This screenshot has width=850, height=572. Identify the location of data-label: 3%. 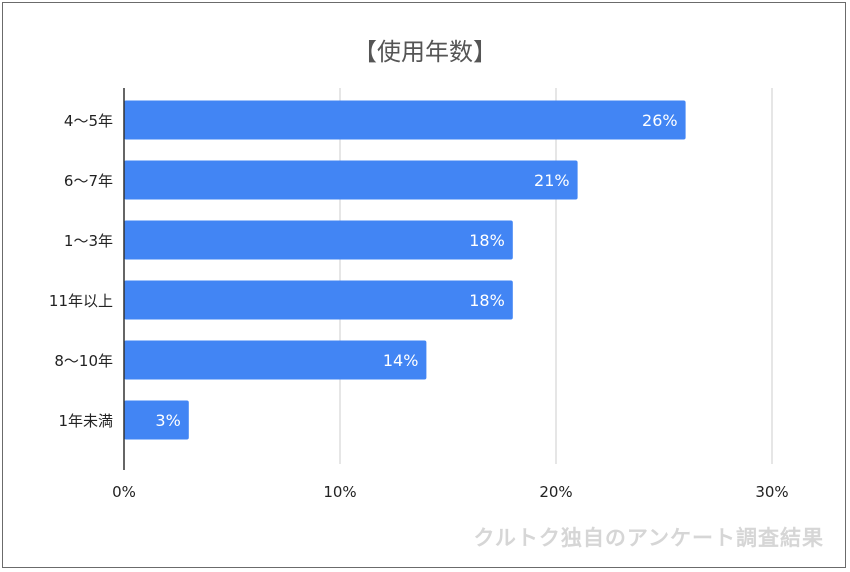
(167, 420).